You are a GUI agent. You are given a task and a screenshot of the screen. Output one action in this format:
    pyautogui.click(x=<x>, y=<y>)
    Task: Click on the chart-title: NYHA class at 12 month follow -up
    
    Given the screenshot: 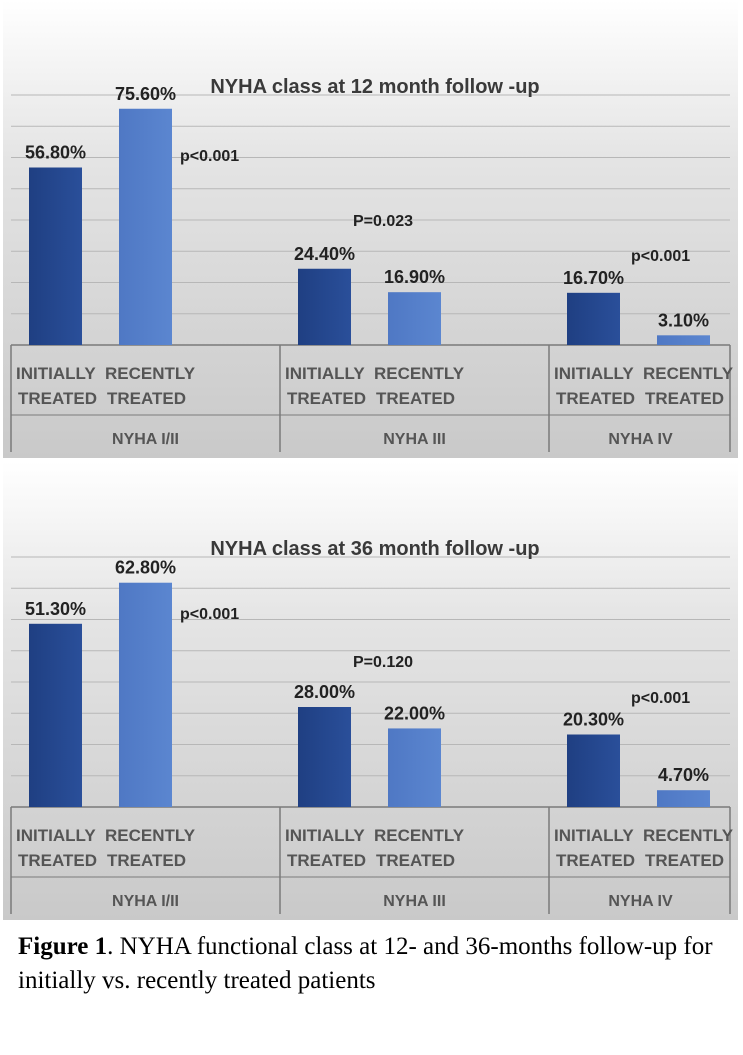 What is the action you would take?
    pyautogui.click(x=374, y=87)
    